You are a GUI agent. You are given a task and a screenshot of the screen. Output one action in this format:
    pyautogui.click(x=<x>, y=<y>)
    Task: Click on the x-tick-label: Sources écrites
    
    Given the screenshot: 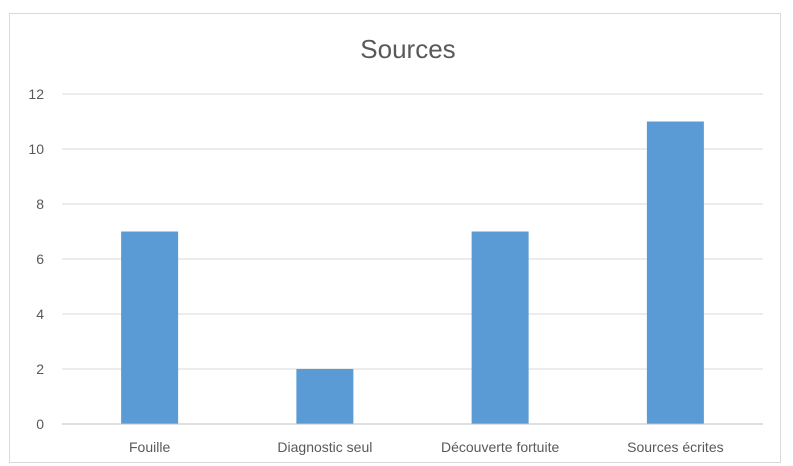 What is the action you would take?
    pyautogui.click(x=675, y=447)
    